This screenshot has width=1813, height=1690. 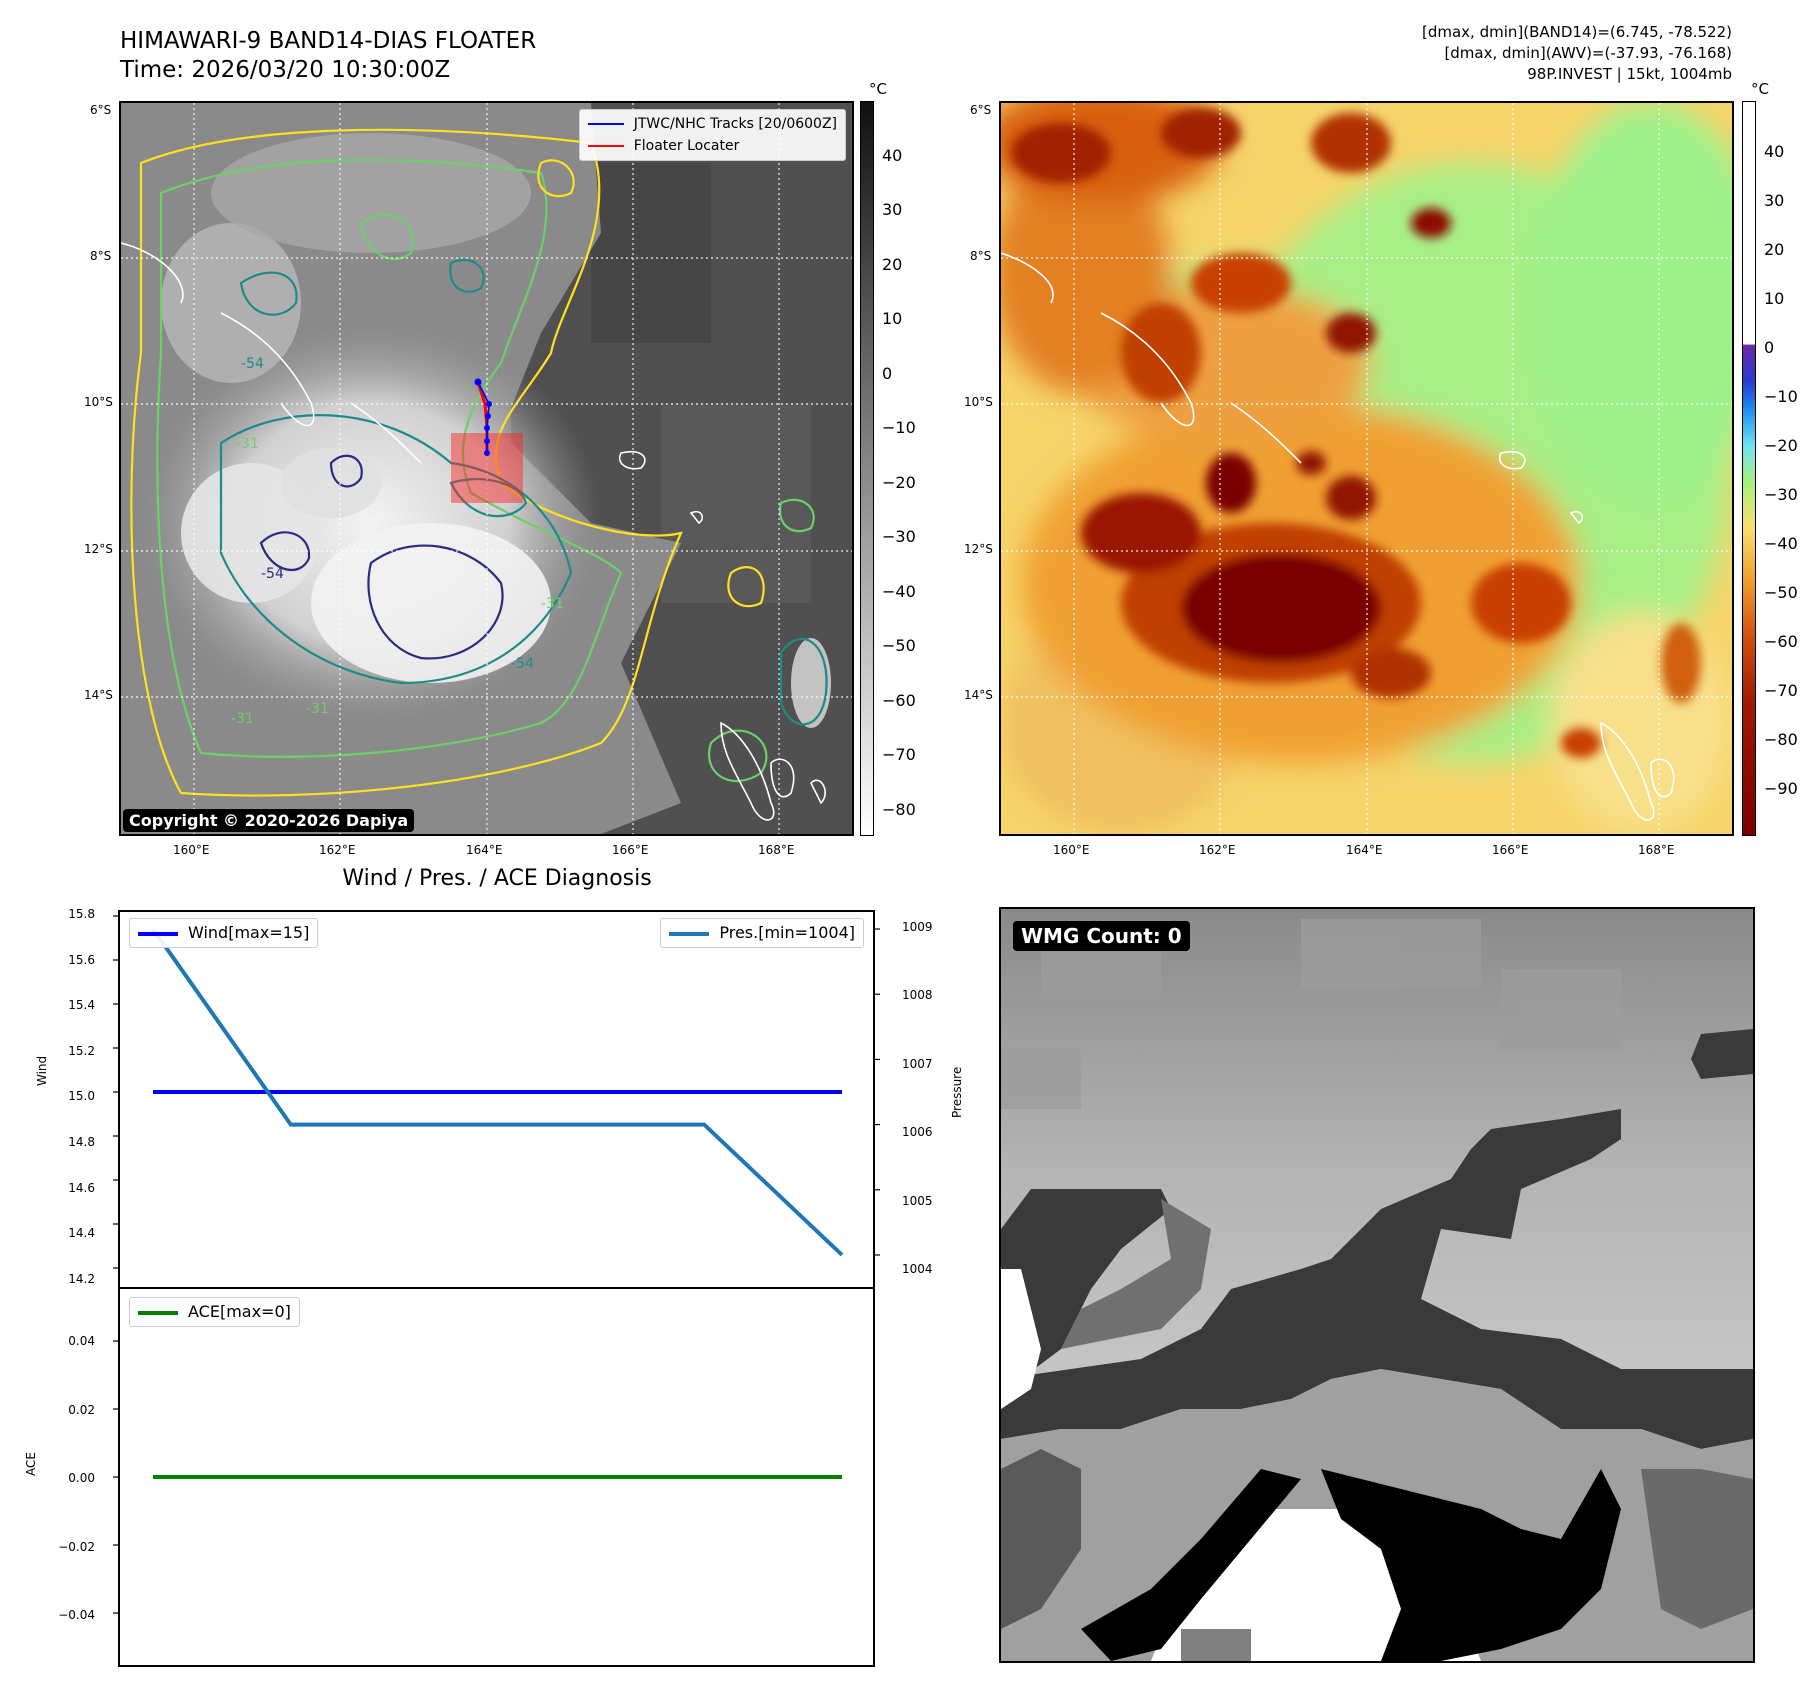 What do you see at coordinates (81, 1096) in the screenshot?
I see `wind-tick: 15.0` at bounding box center [81, 1096].